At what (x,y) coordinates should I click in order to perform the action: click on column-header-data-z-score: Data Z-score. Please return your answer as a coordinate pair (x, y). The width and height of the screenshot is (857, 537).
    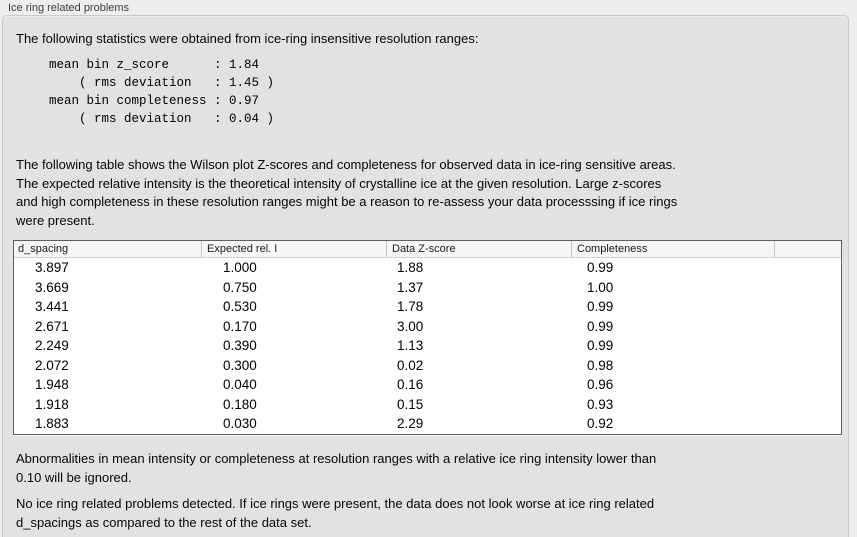
    Looking at the image, I should click on (478, 249).